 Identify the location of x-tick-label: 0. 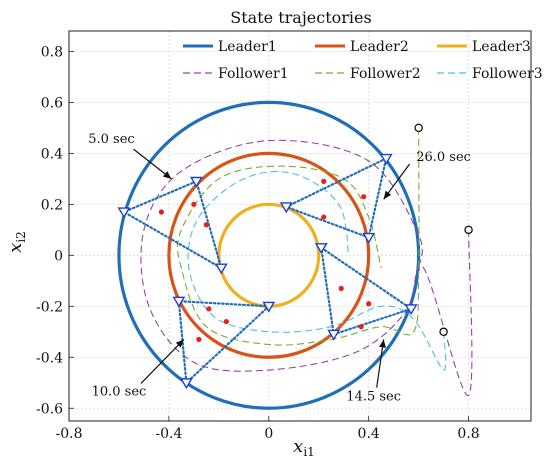
(268, 434).